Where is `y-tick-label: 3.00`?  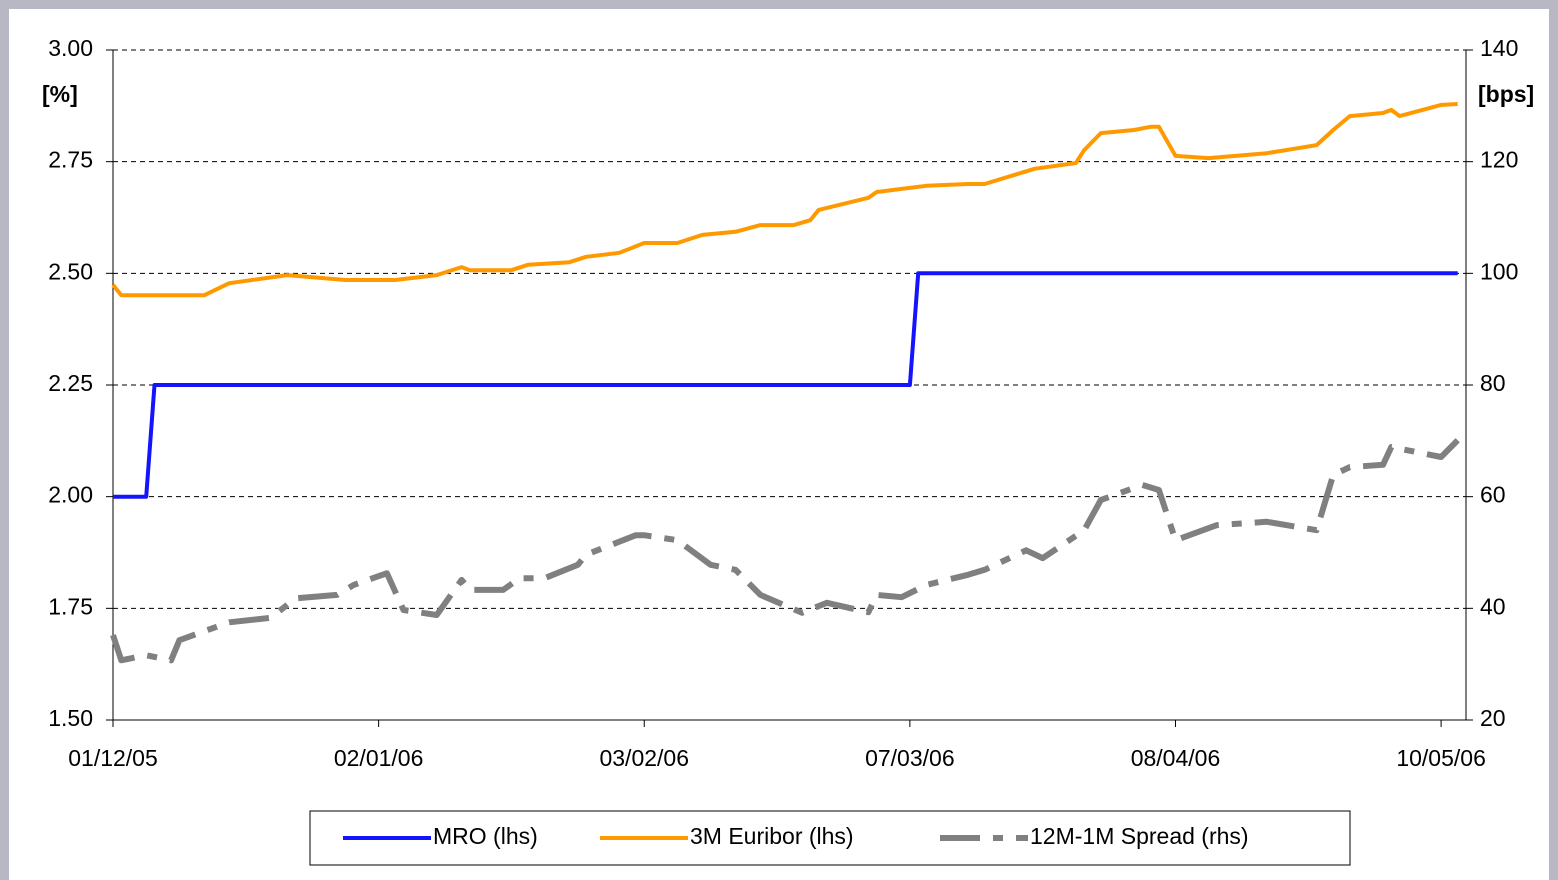
y-tick-label: 3.00 is located at coordinates (70, 48).